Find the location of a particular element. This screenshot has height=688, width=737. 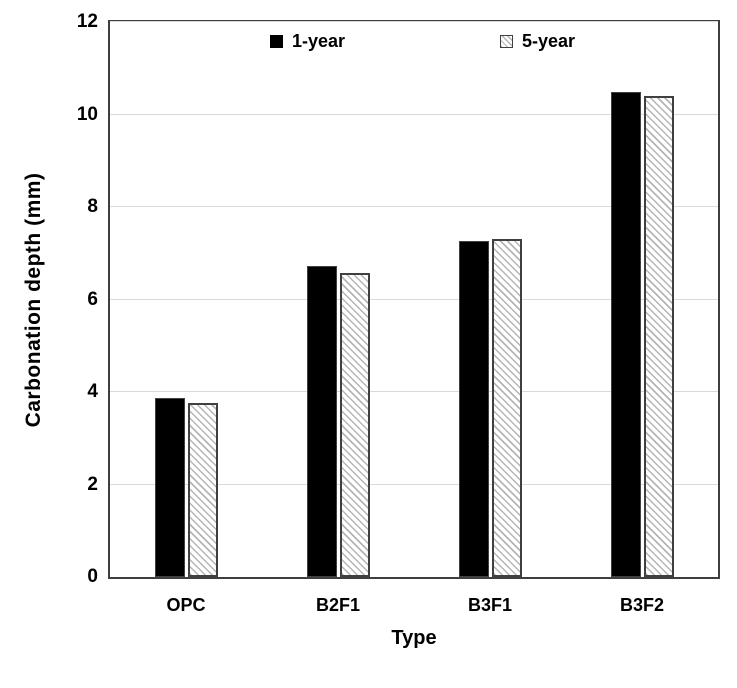

bar-1-year-B3F2 is located at coordinates (625, 334).